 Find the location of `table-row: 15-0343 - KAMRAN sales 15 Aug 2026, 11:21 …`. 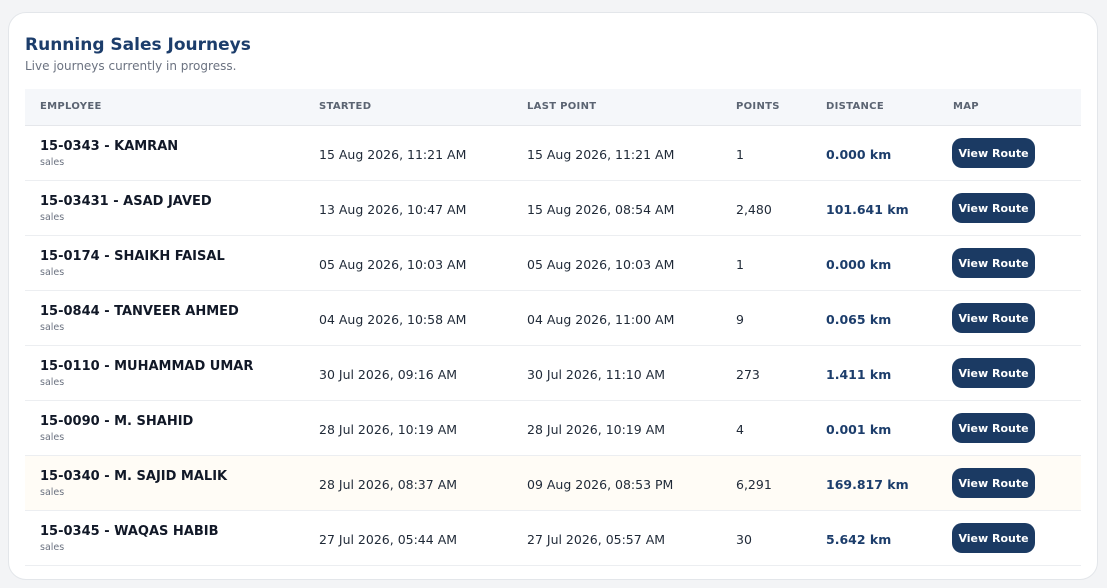

table-row: 15-0343 - KAMRAN sales 15 Aug 2026, 11:21 … is located at coordinates (553, 153).